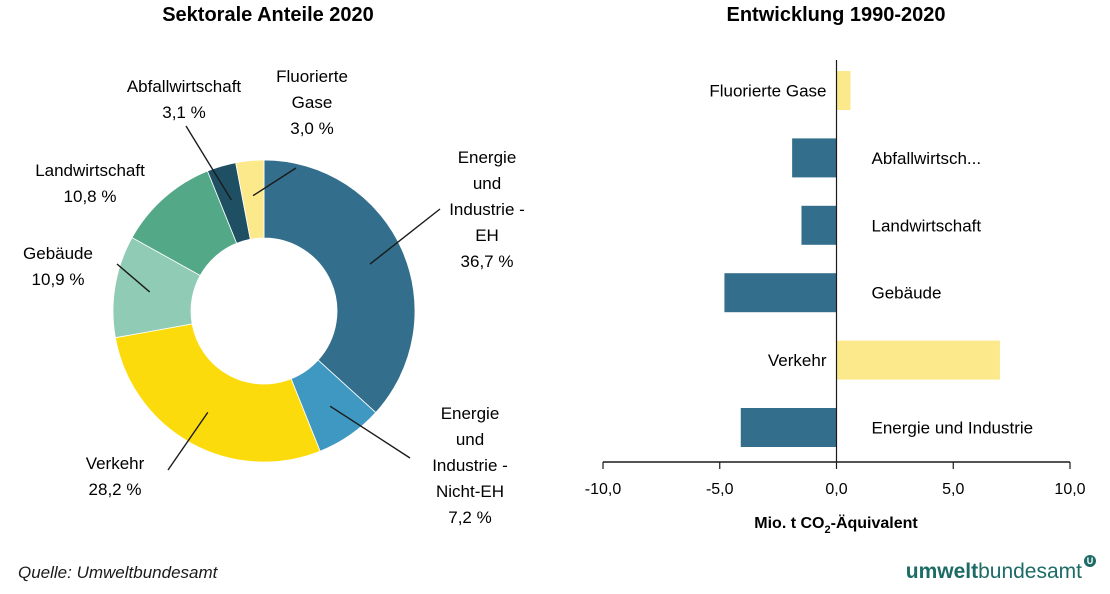 The image size is (1110, 594). What do you see at coordinates (993, 571) in the screenshot?
I see `brand-logo: umweltbundesamt` at bounding box center [993, 571].